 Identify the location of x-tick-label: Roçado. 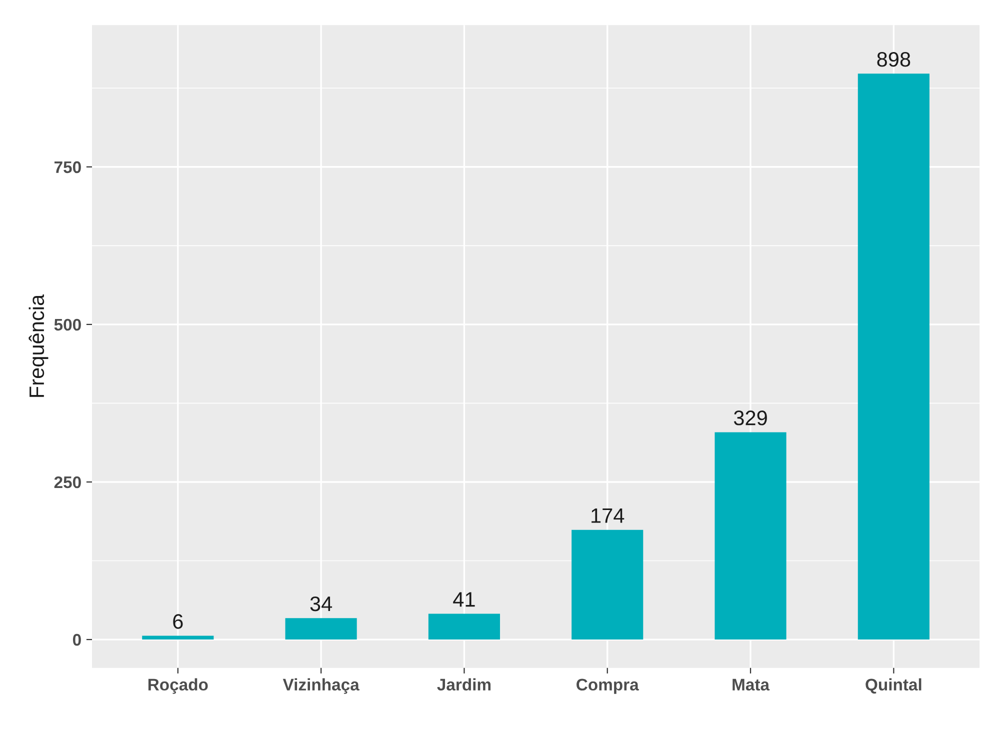
(178, 686).